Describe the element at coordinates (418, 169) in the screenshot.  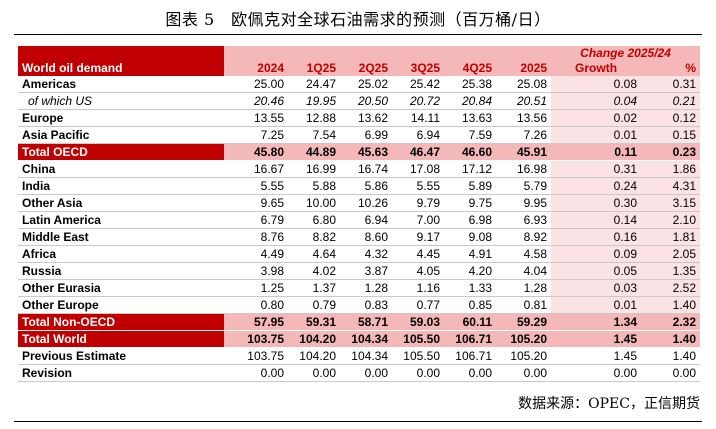
I see `table-cell: 17.08` at that location.